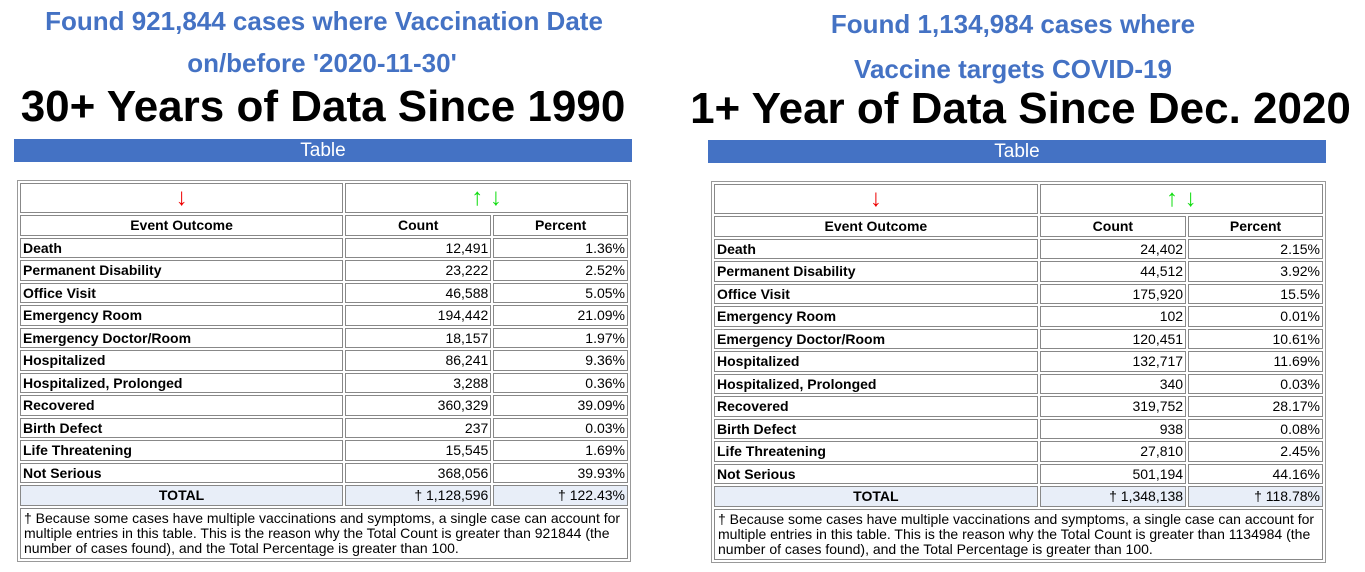 The image size is (1365, 572). Describe the element at coordinates (1018, 248) in the screenshot. I see `table-row: Death 24,402 2.15%` at that location.